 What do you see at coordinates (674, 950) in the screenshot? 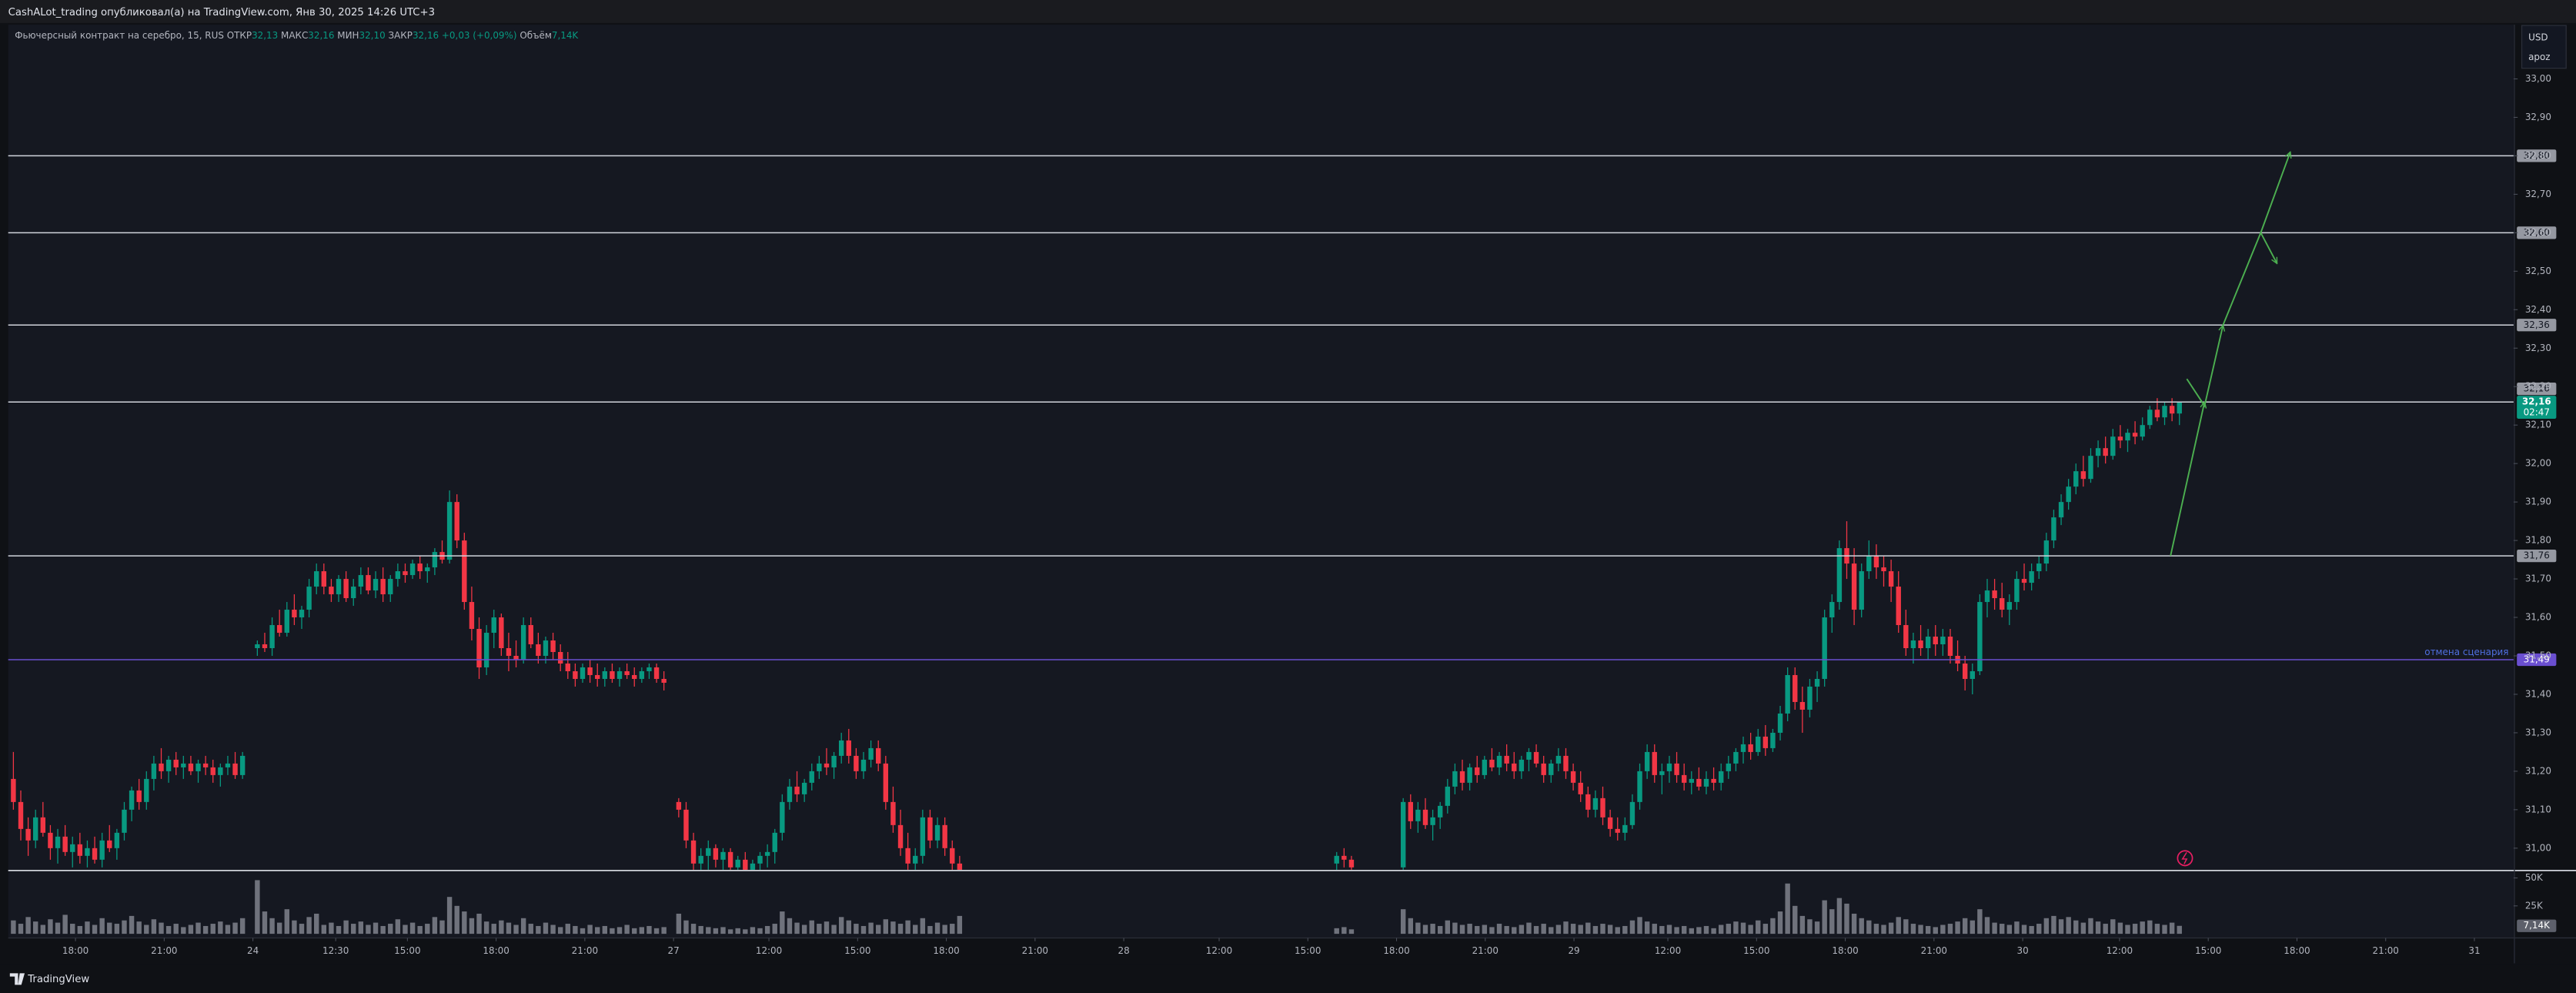
I see `x-tick-label: 27` at bounding box center [674, 950].